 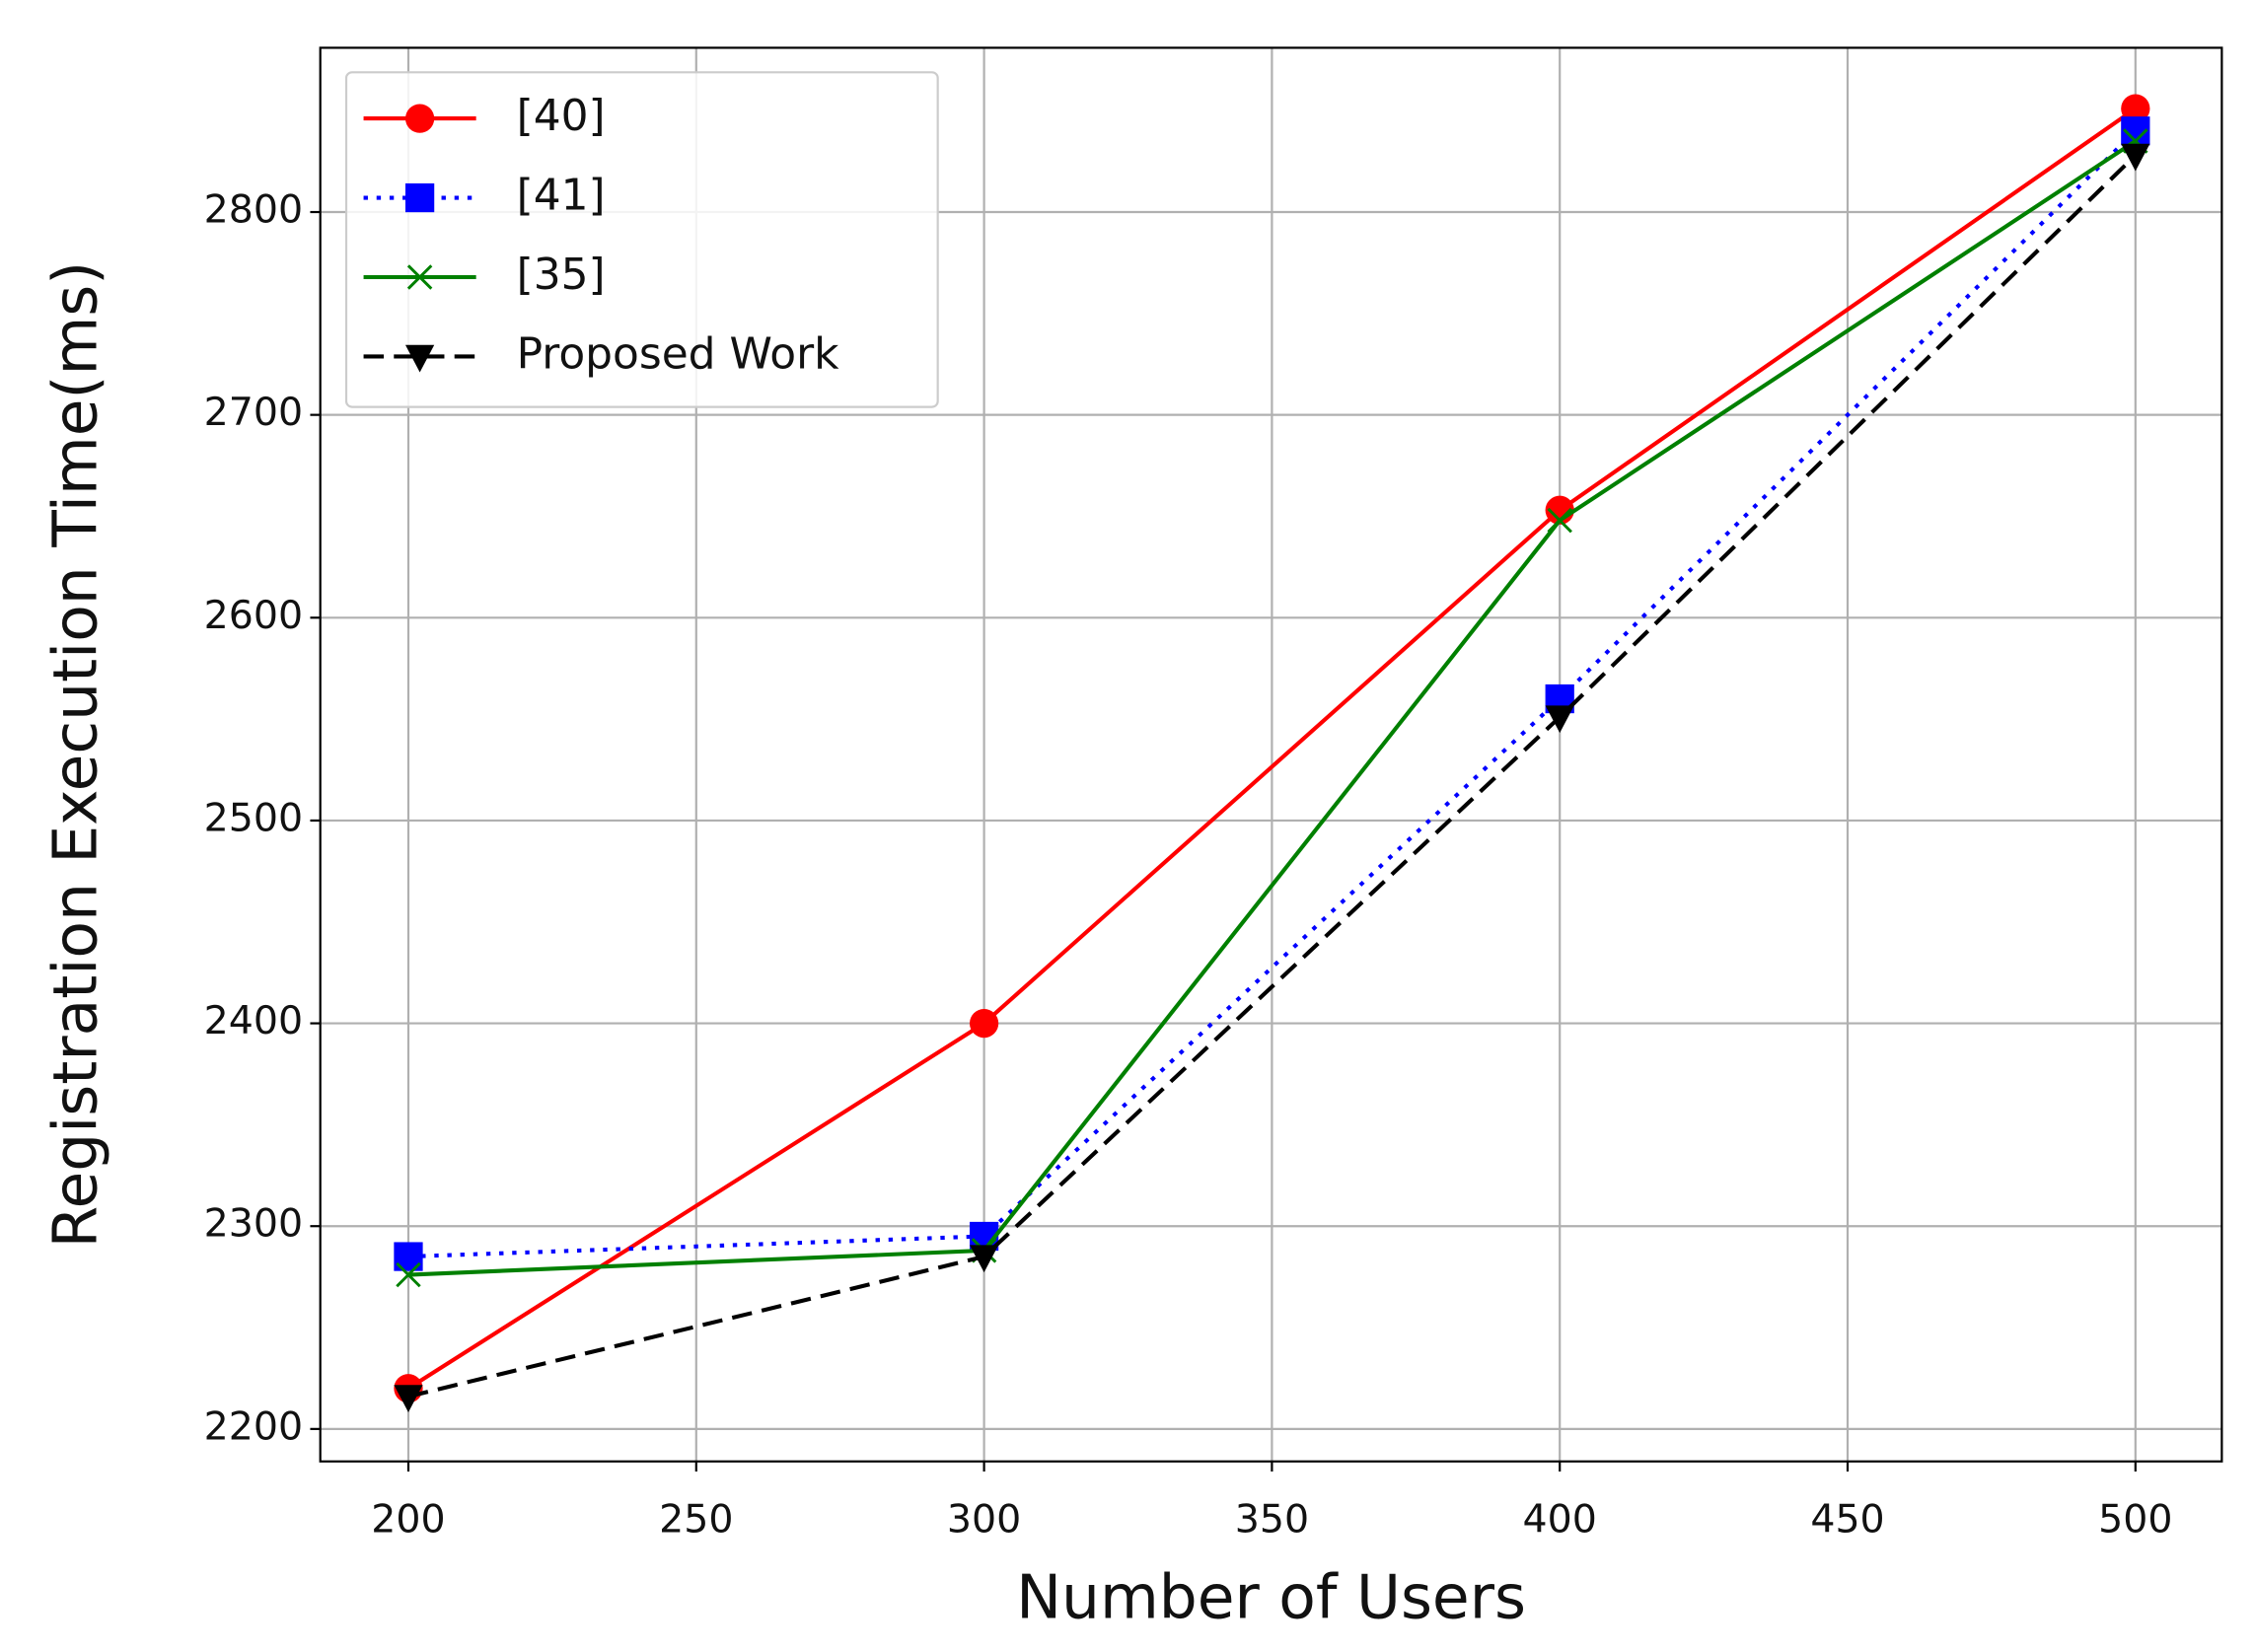 I want to click on legend-label: Proposed Work, so click(x=678, y=354).